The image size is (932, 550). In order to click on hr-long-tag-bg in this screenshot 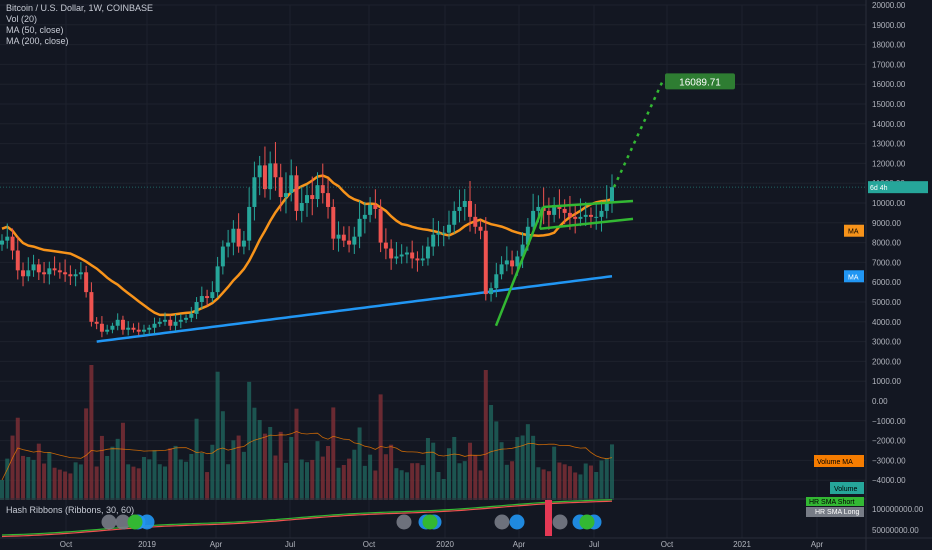, I will do `click(835, 512)`.